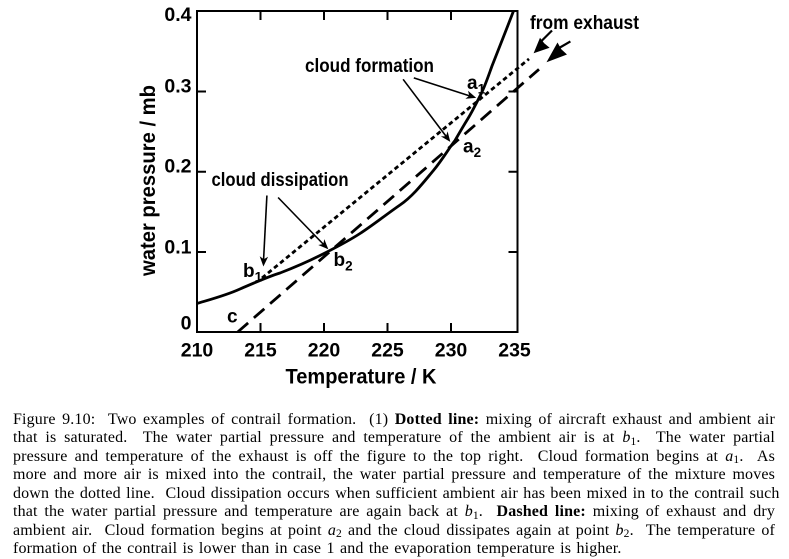 This screenshot has width=789, height=559. I want to click on svg-text: from exhaust, so click(584, 23).